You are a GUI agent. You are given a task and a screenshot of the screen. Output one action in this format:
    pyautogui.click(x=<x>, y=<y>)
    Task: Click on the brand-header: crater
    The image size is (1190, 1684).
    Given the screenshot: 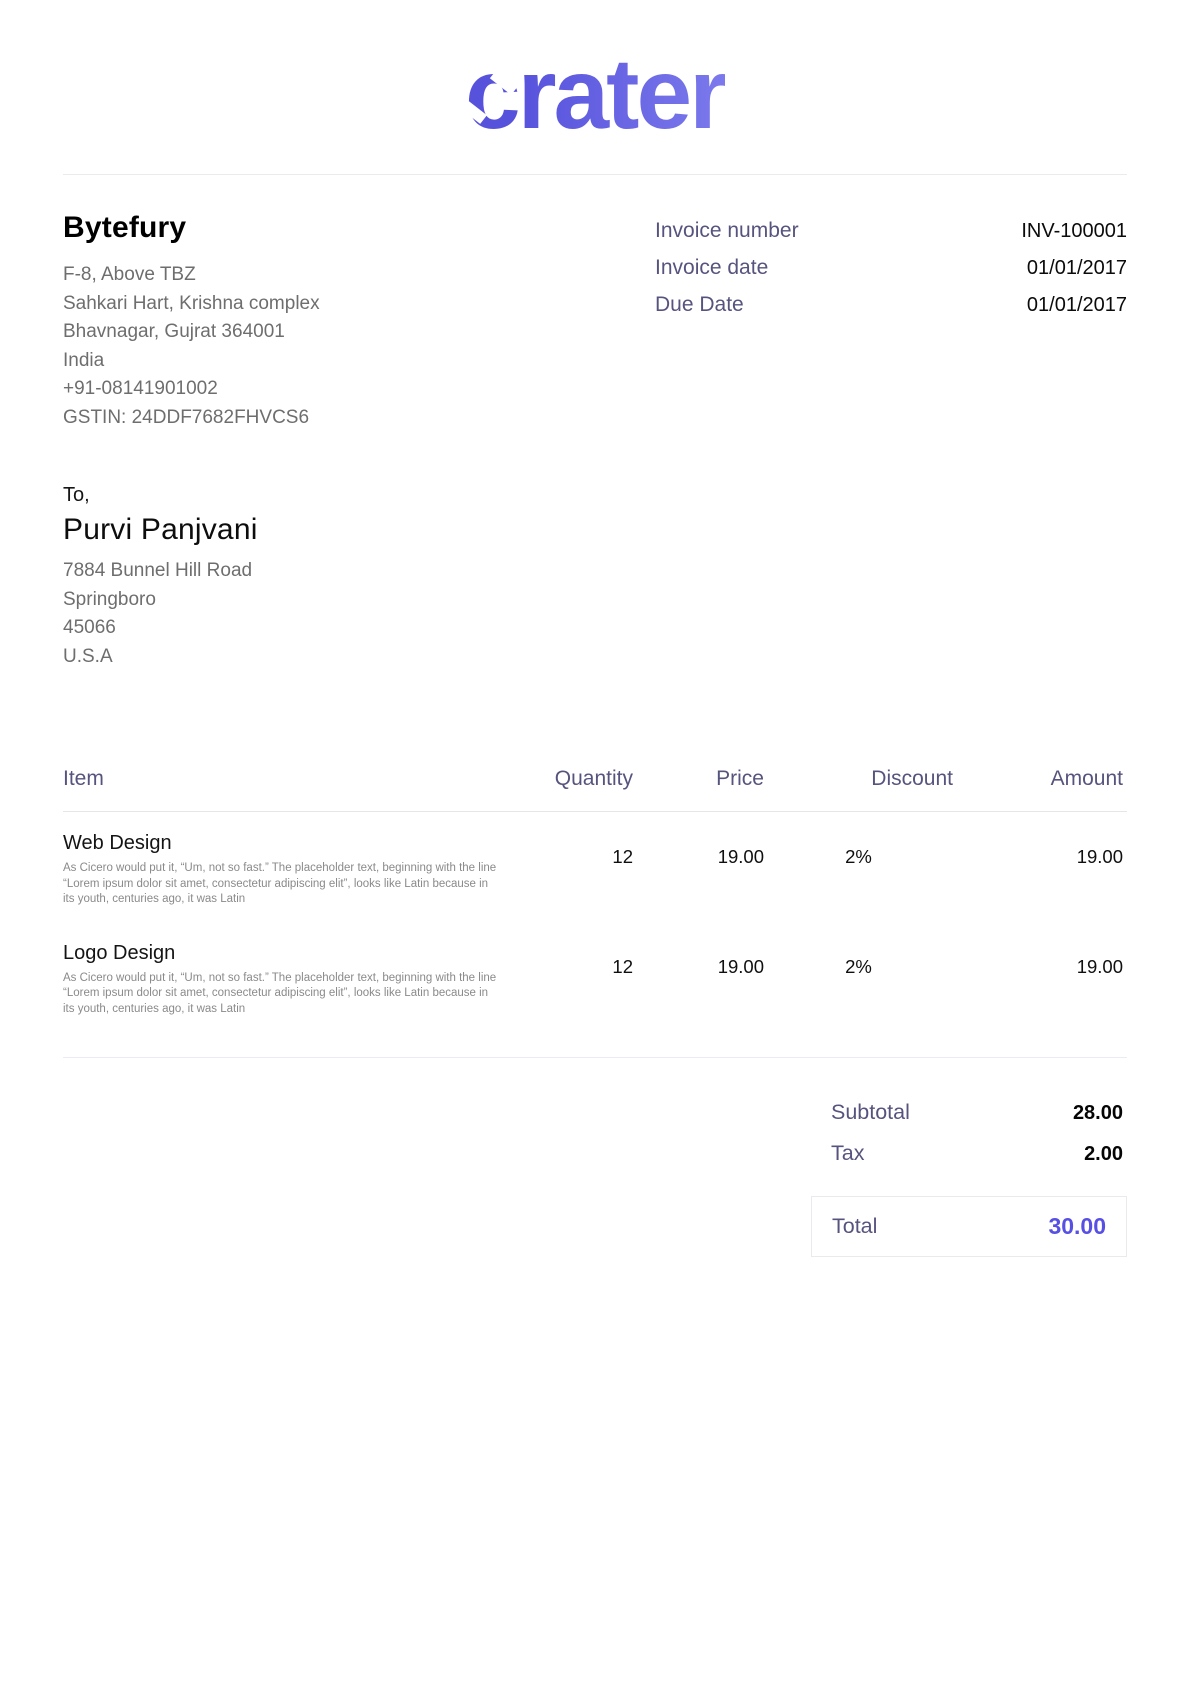 What is the action you would take?
    pyautogui.click(x=595, y=96)
    